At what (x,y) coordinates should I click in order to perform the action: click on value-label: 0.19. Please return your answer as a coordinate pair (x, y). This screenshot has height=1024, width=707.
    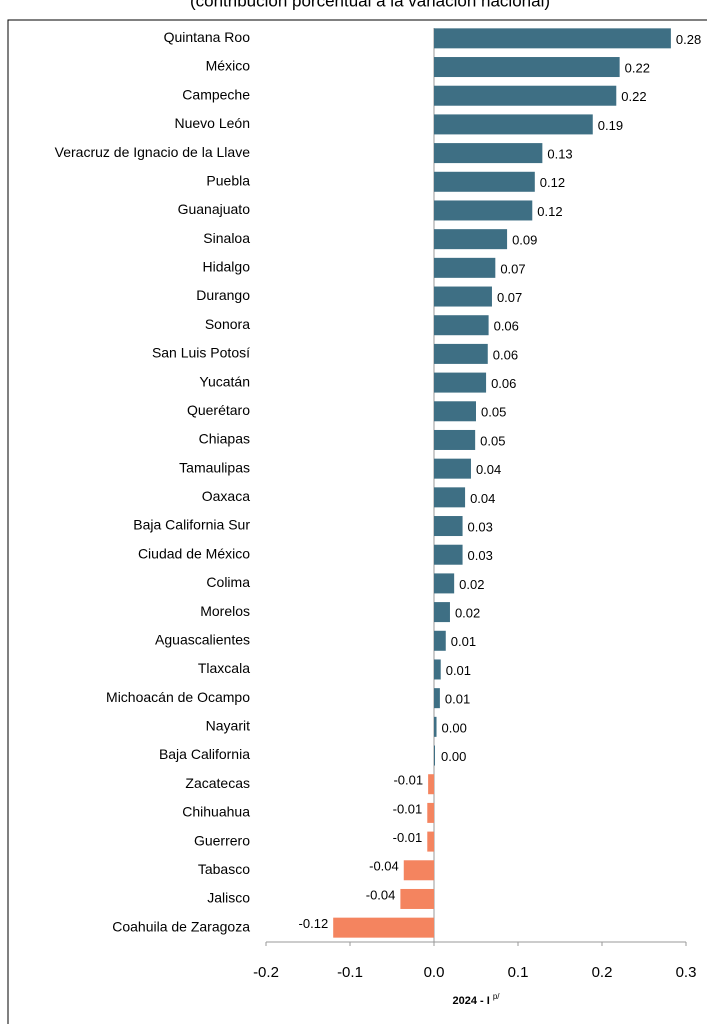
    Looking at the image, I should click on (610, 125).